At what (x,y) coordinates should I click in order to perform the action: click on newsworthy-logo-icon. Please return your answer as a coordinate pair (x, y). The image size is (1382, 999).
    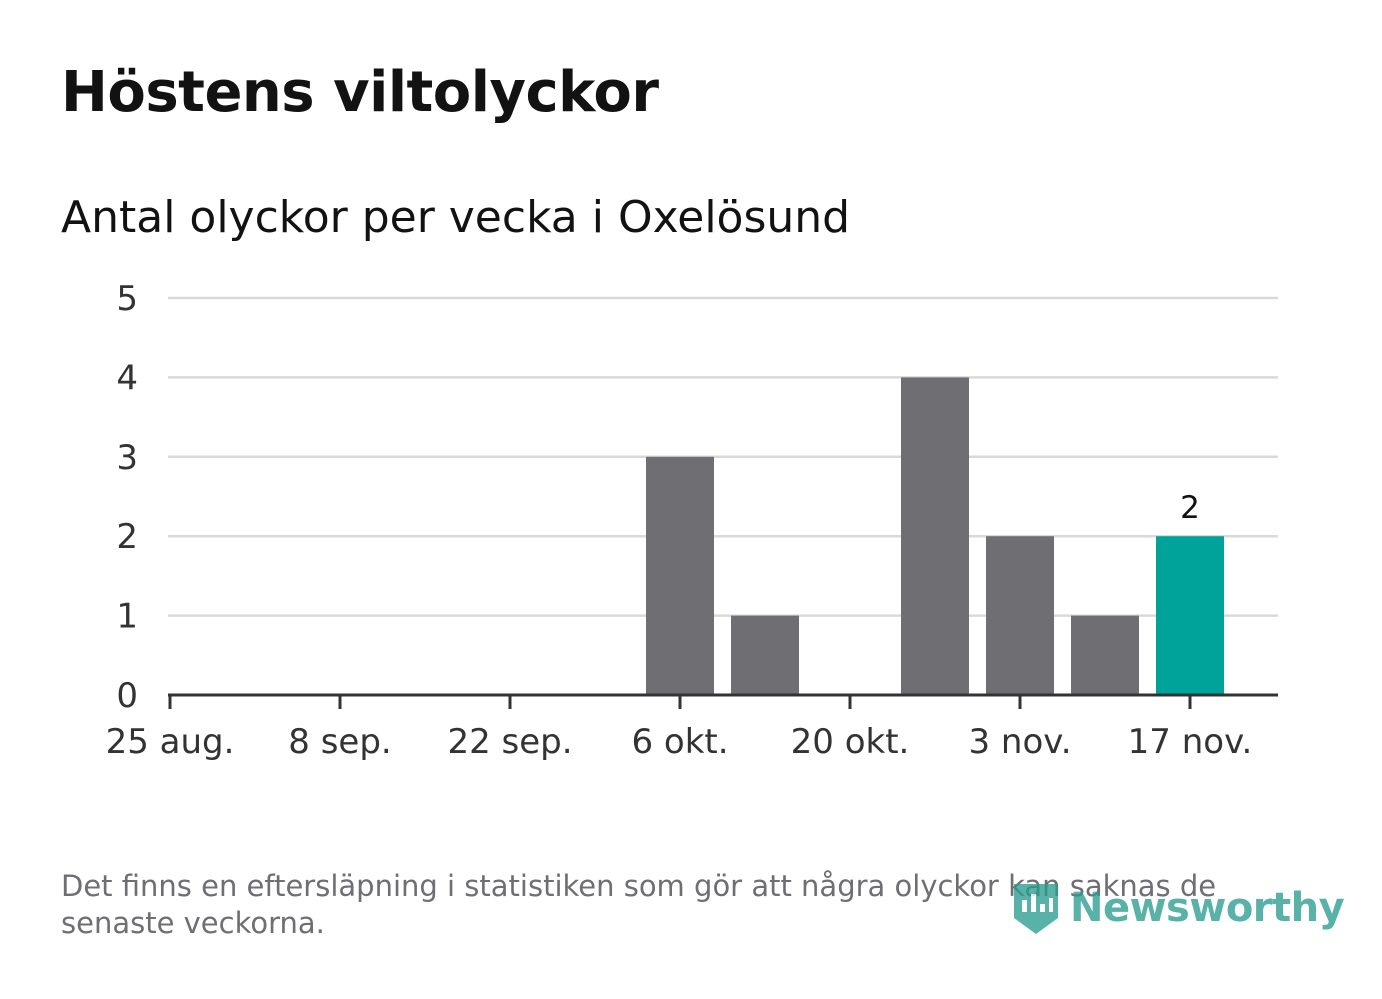
    Looking at the image, I should click on (1036, 909).